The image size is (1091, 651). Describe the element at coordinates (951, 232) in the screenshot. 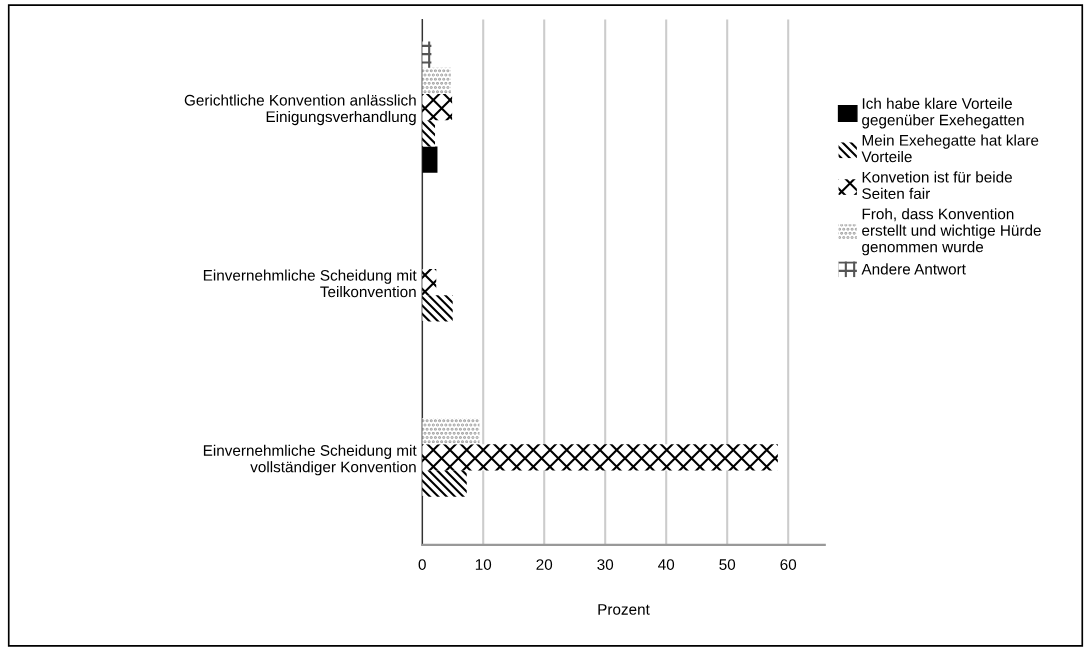

I see `legend-label: Froh, dass Konvention erstellt und wichtige Hürde genommen wurde` at that location.